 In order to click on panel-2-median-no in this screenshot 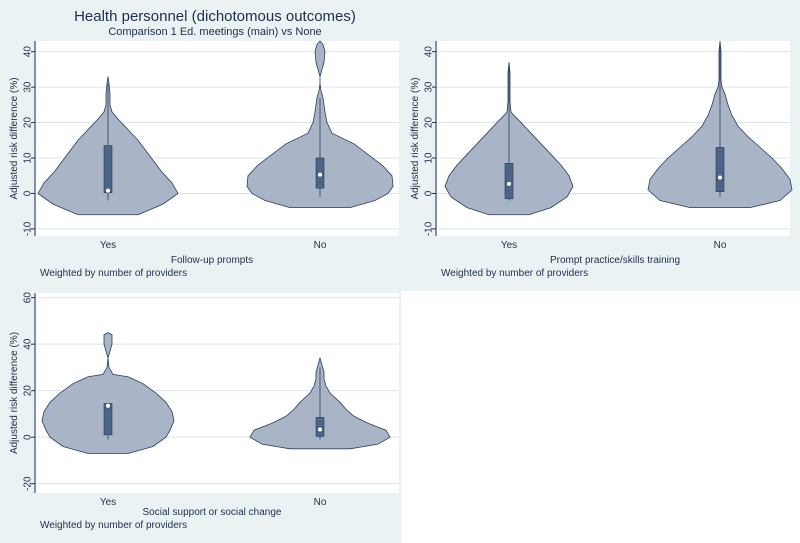, I will do `click(720, 177)`.